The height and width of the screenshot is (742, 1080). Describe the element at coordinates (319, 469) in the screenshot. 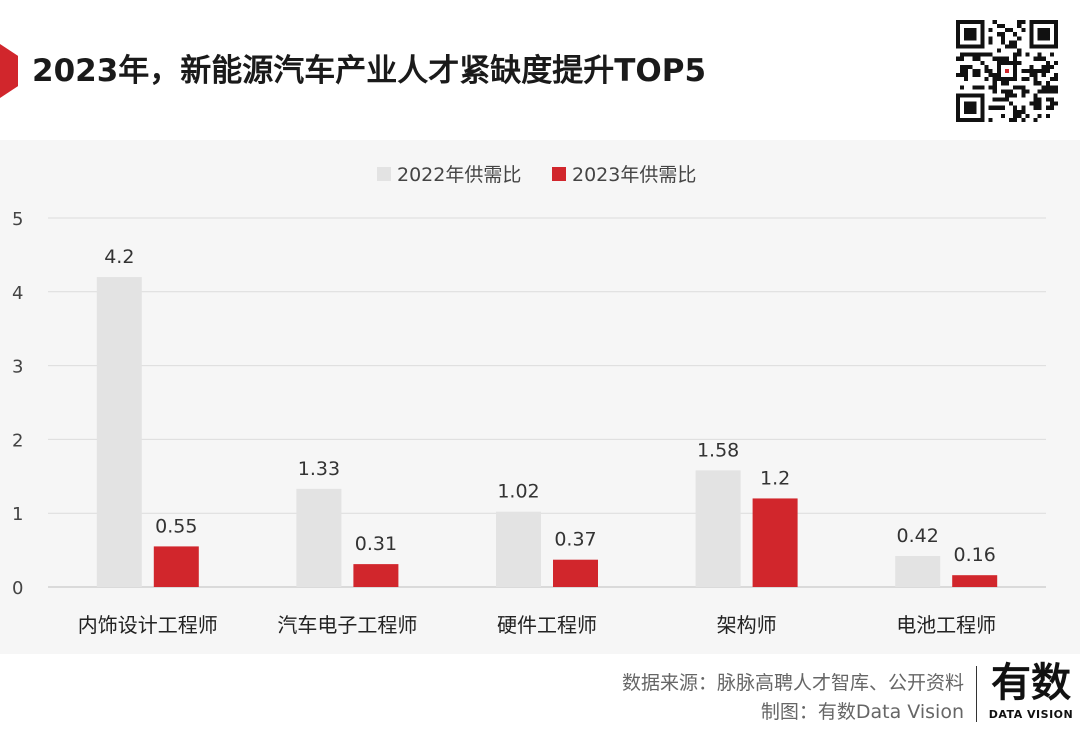

I see `data-label: 1.33` at that location.